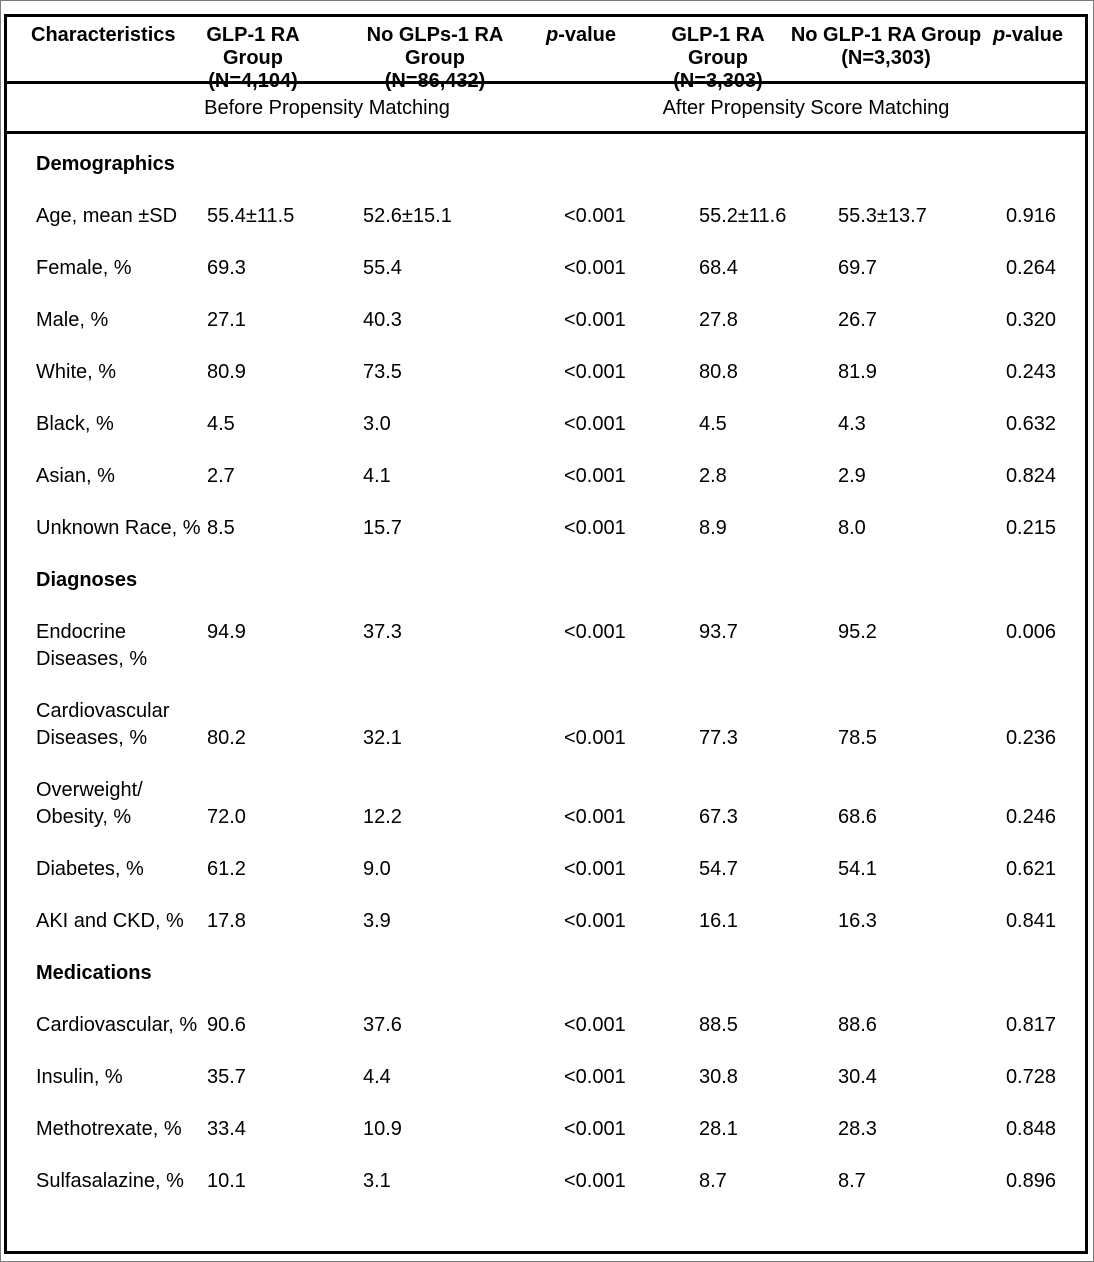 The image size is (1094, 1262). What do you see at coordinates (226, 1129) in the screenshot?
I see `value-glp1-before: 33.4` at bounding box center [226, 1129].